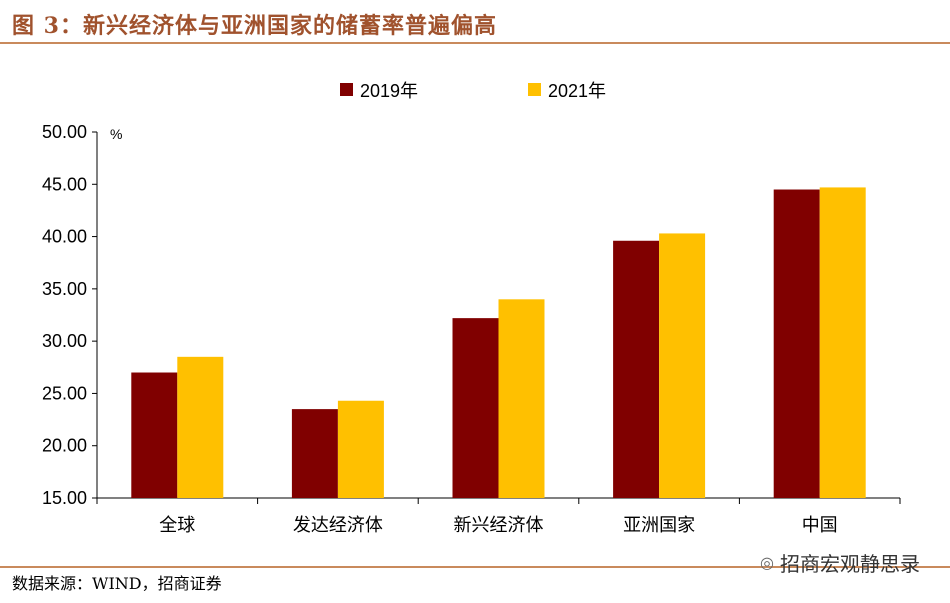 The image size is (950, 603). What do you see at coordinates (177, 525) in the screenshot?
I see `x-tick-label: 全球` at bounding box center [177, 525].